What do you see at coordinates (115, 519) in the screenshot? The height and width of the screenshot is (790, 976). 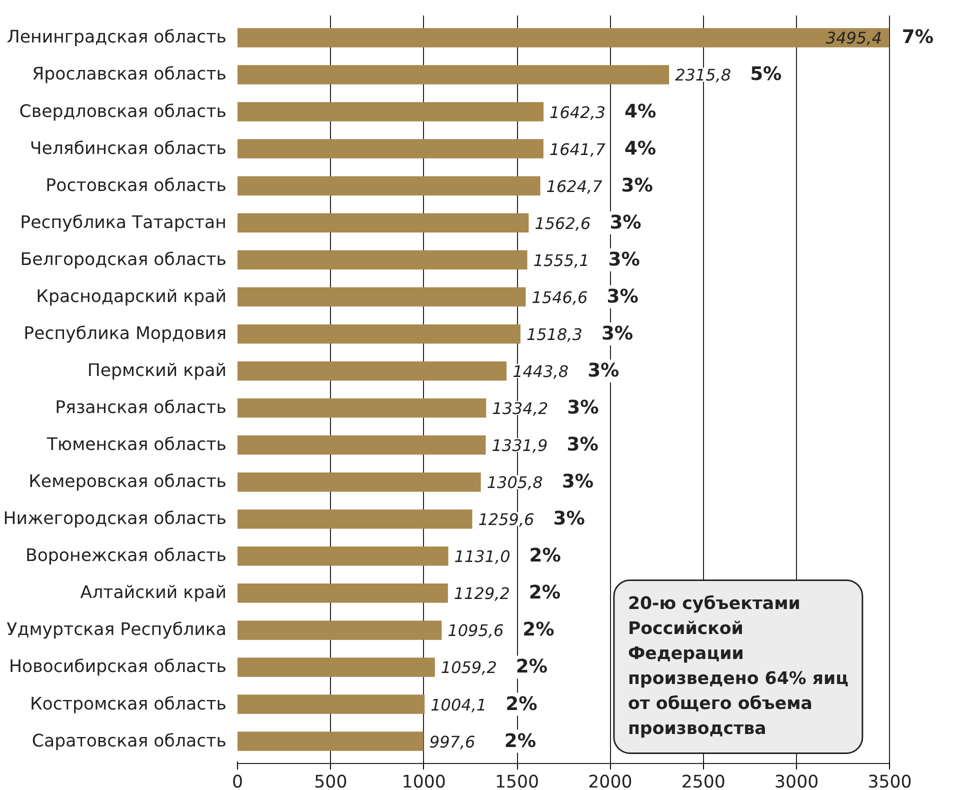 I see `y-tick-label: Нижегородская область` at bounding box center [115, 519].